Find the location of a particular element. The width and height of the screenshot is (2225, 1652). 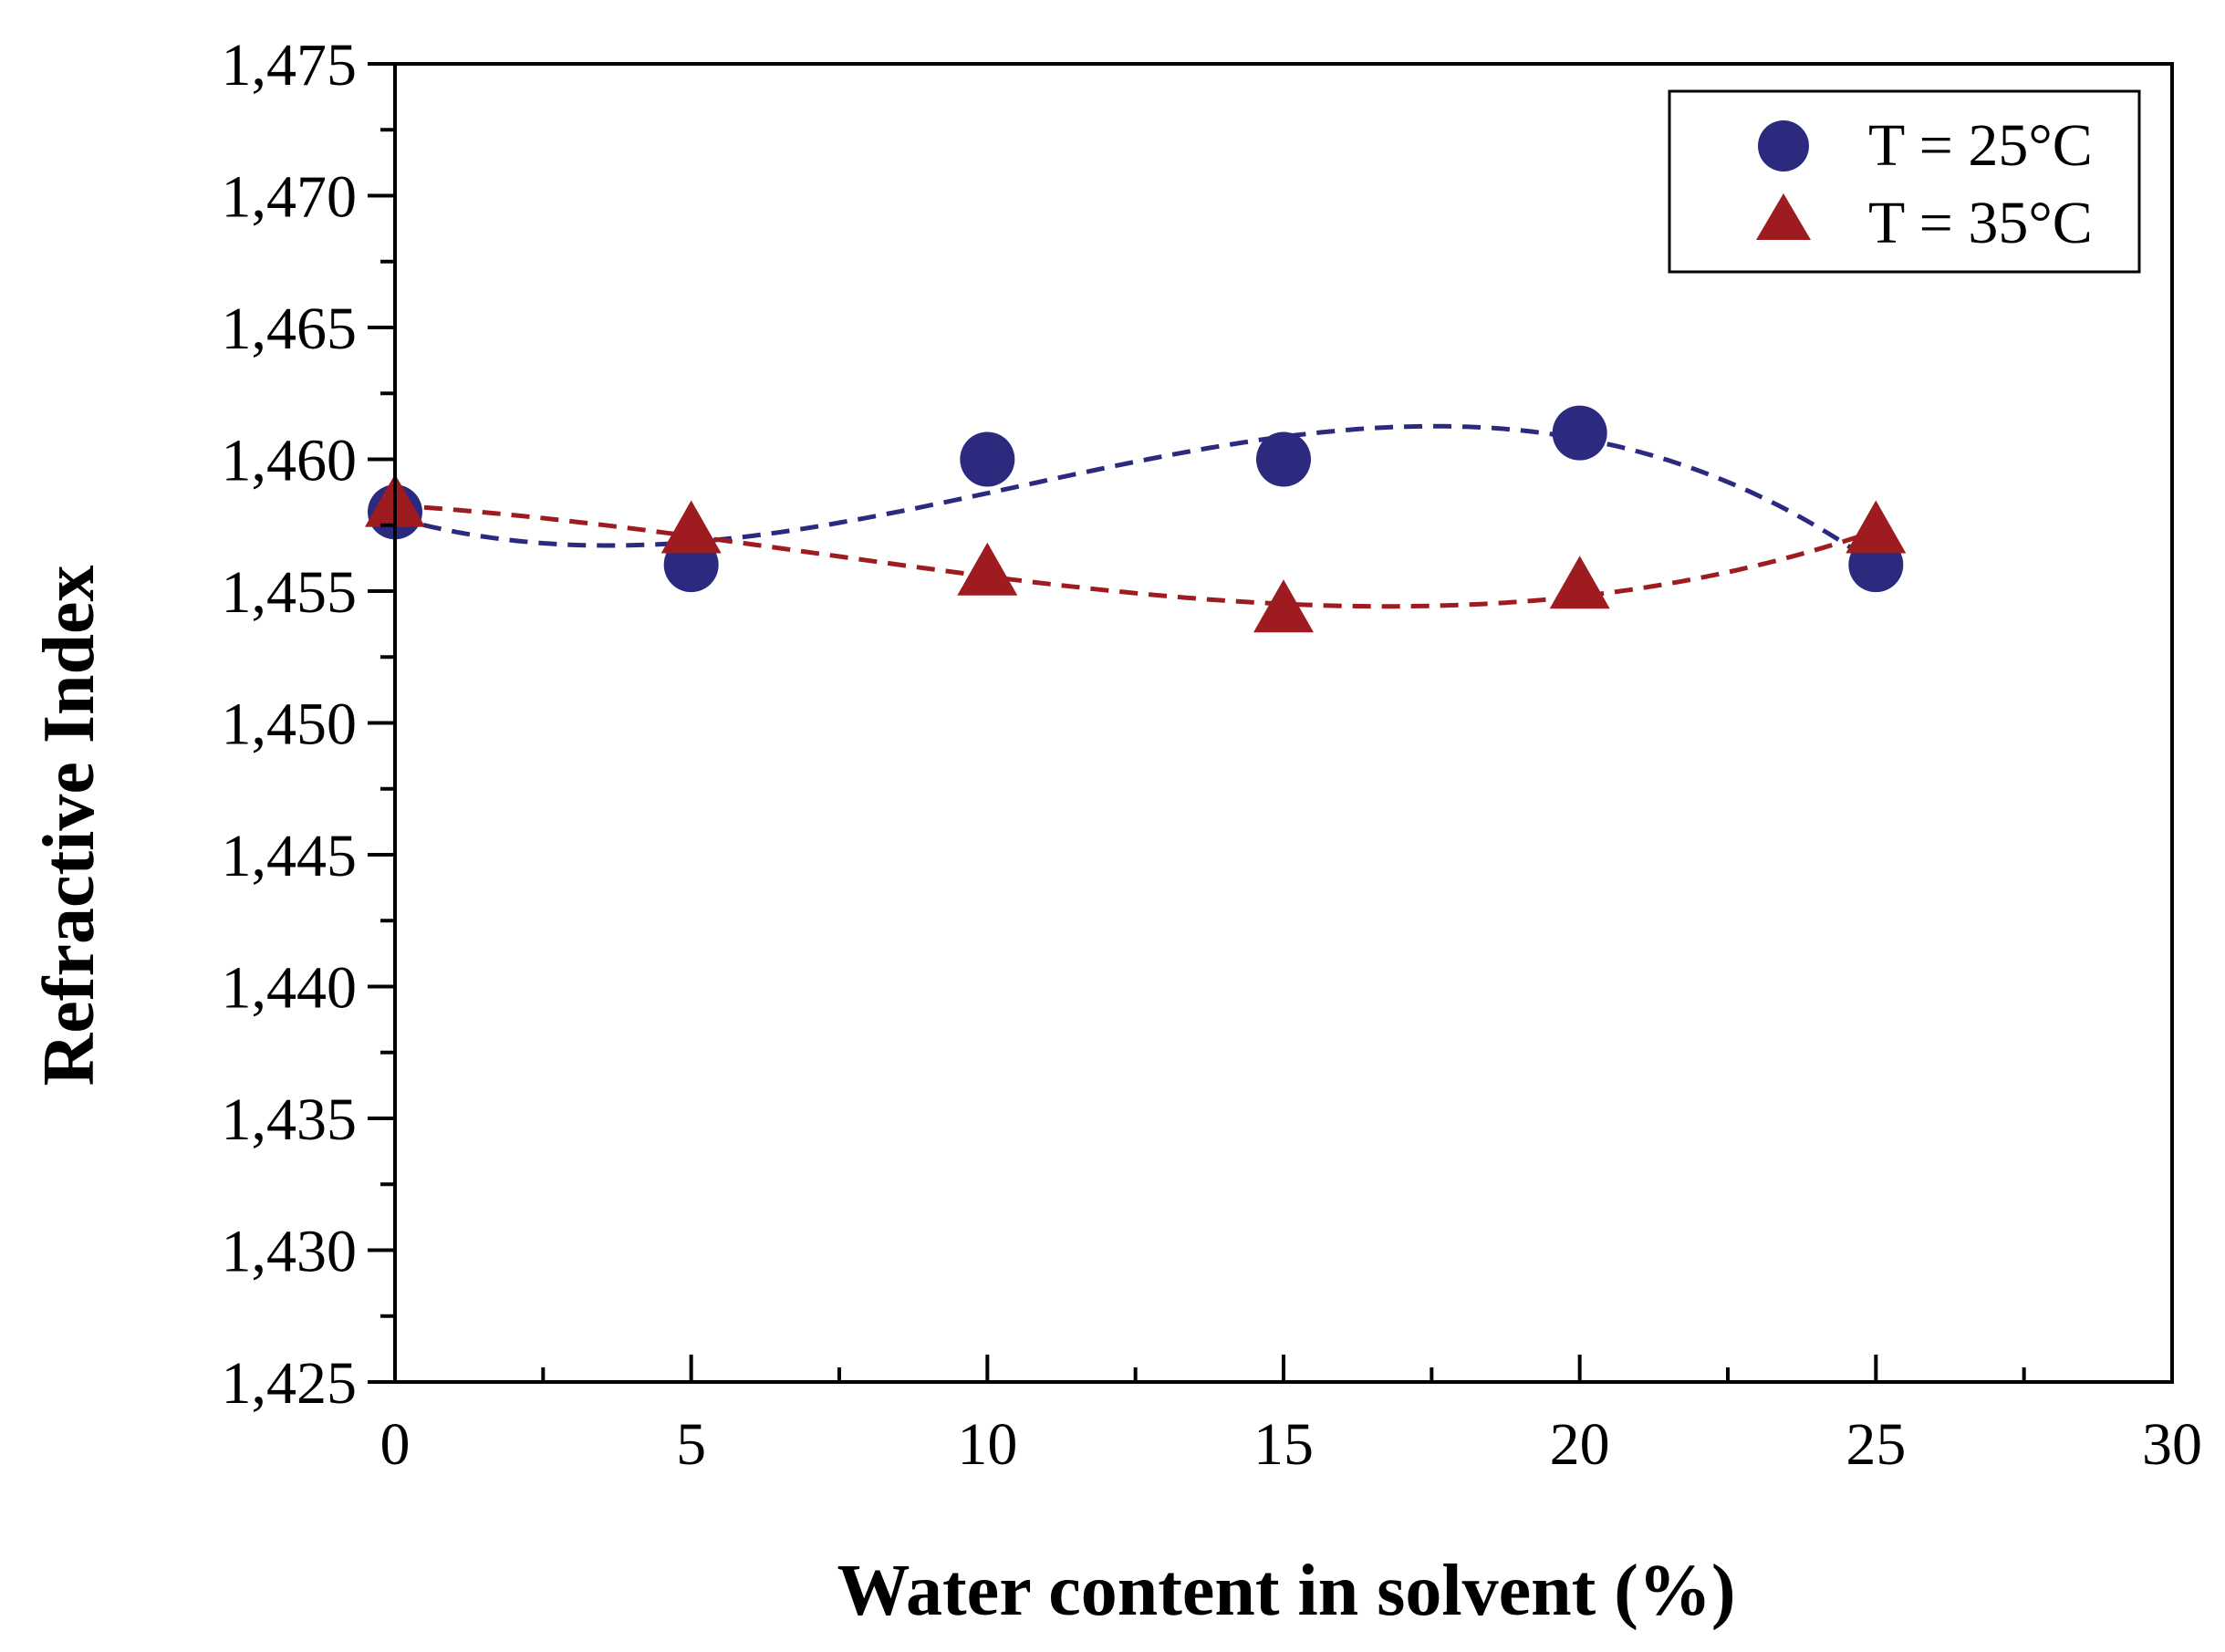

y-tick-label: 1,460 is located at coordinates (290, 461).